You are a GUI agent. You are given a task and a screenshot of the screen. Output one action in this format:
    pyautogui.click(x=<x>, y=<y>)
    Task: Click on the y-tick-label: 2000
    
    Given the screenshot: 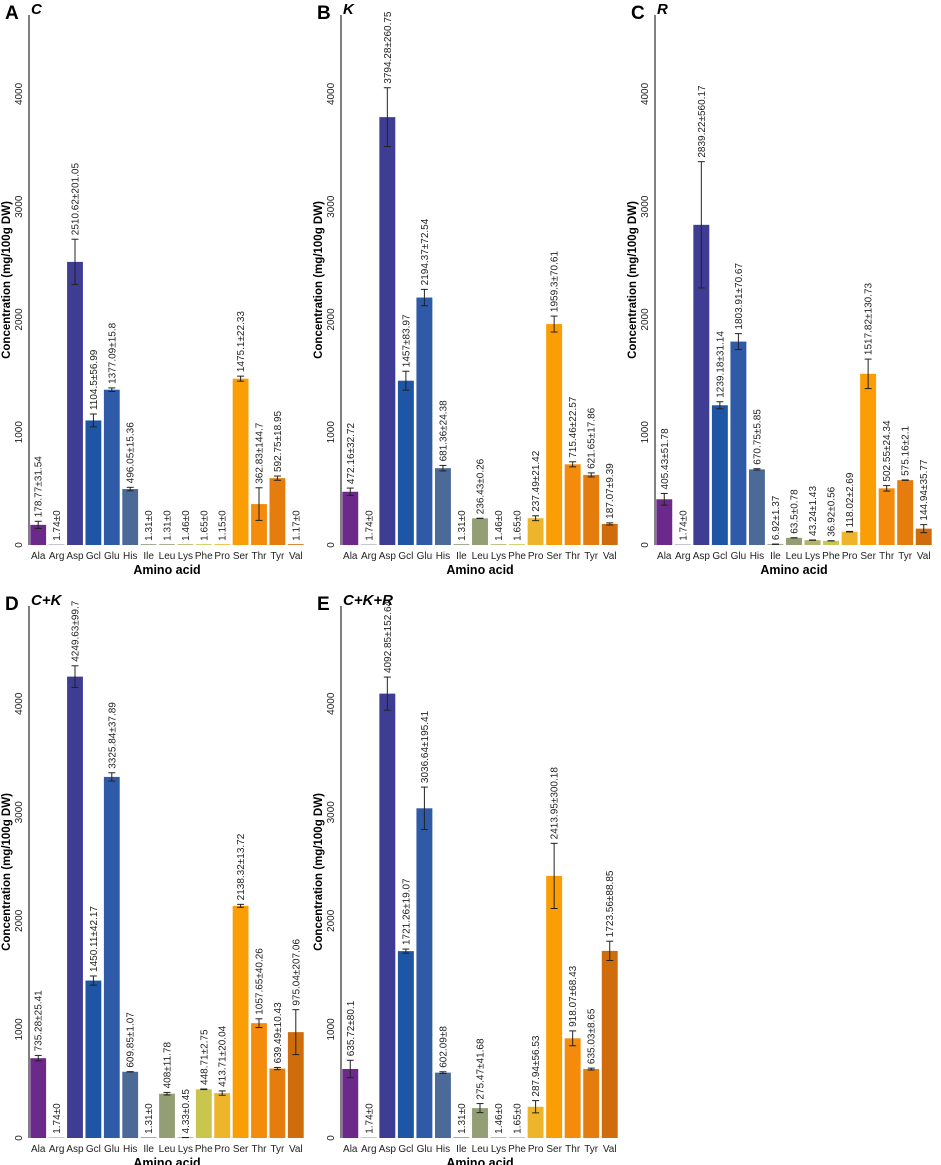 What is the action you would take?
    pyautogui.click(x=331, y=920)
    